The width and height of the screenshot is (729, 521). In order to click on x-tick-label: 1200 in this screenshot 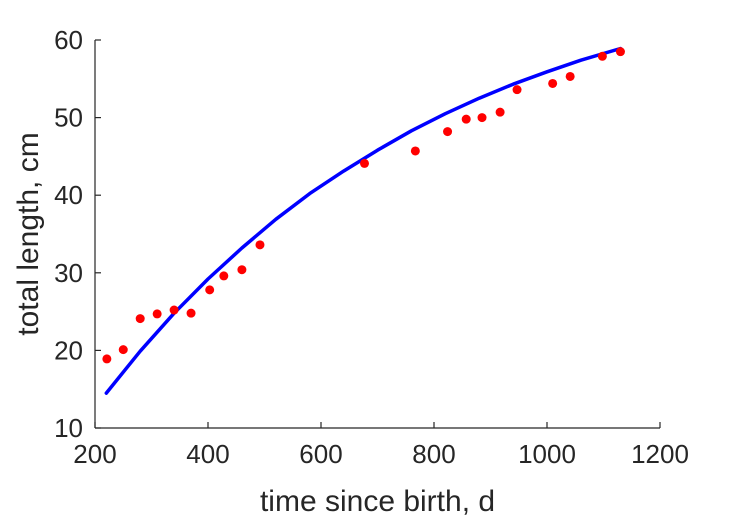, I will do `click(660, 454)`.